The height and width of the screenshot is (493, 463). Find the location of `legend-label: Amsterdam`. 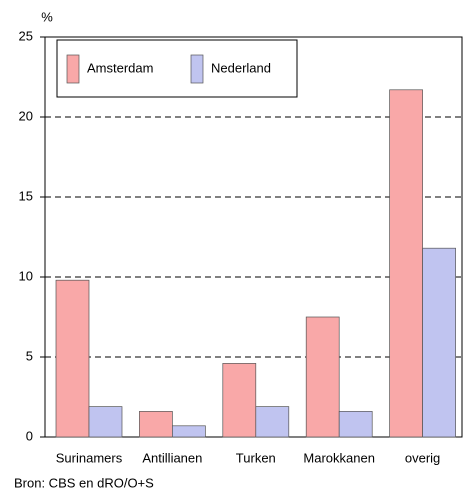

legend-label: Amsterdam is located at coordinates (120, 67).